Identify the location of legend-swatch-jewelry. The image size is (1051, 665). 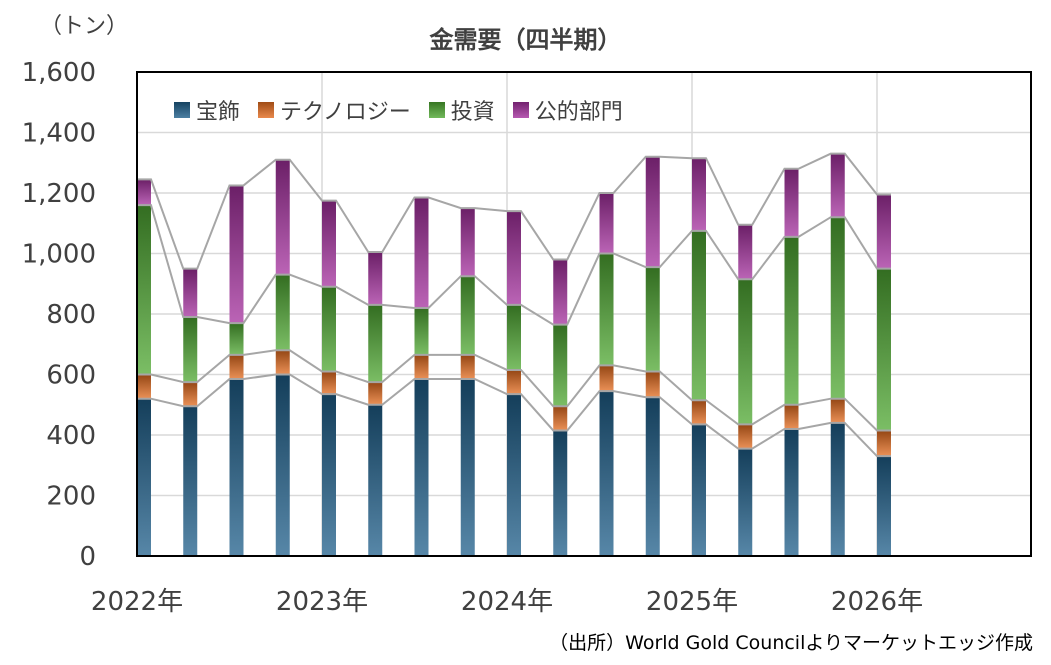
(182, 110).